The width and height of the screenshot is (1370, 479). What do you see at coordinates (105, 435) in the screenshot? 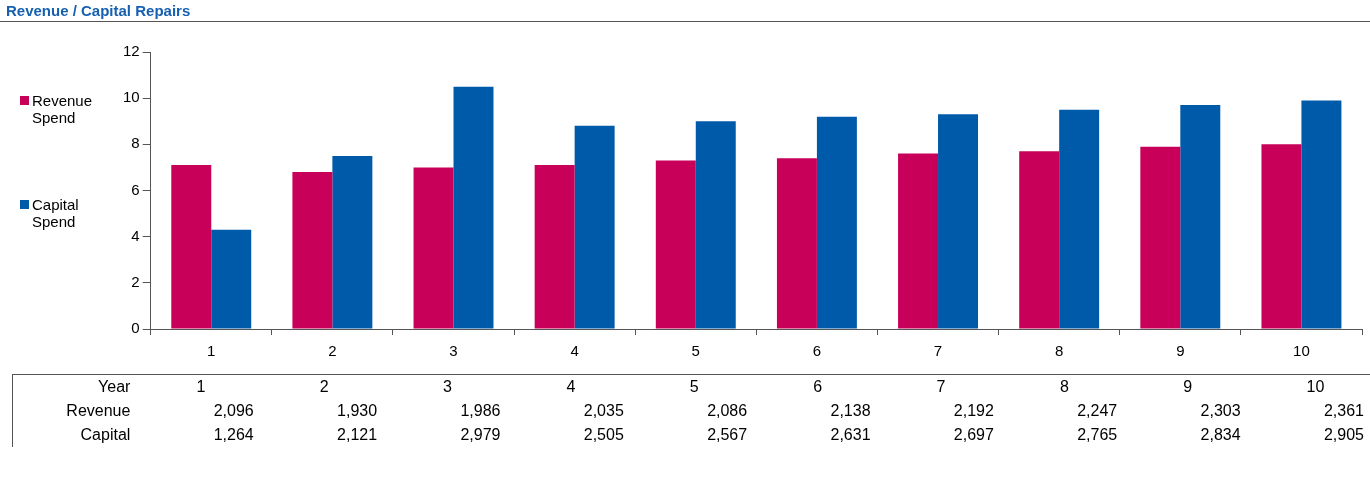
I see `y-tick-label: Capital` at bounding box center [105, 435].